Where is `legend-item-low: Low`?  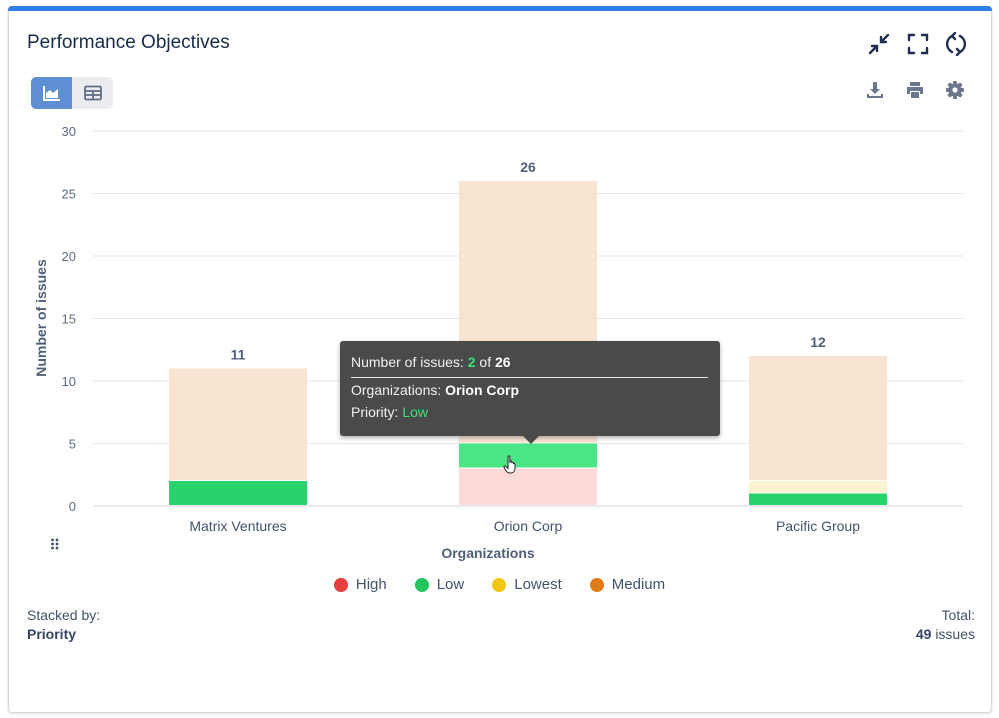 legend-item-low: Low is located at coordinates (439, 584).